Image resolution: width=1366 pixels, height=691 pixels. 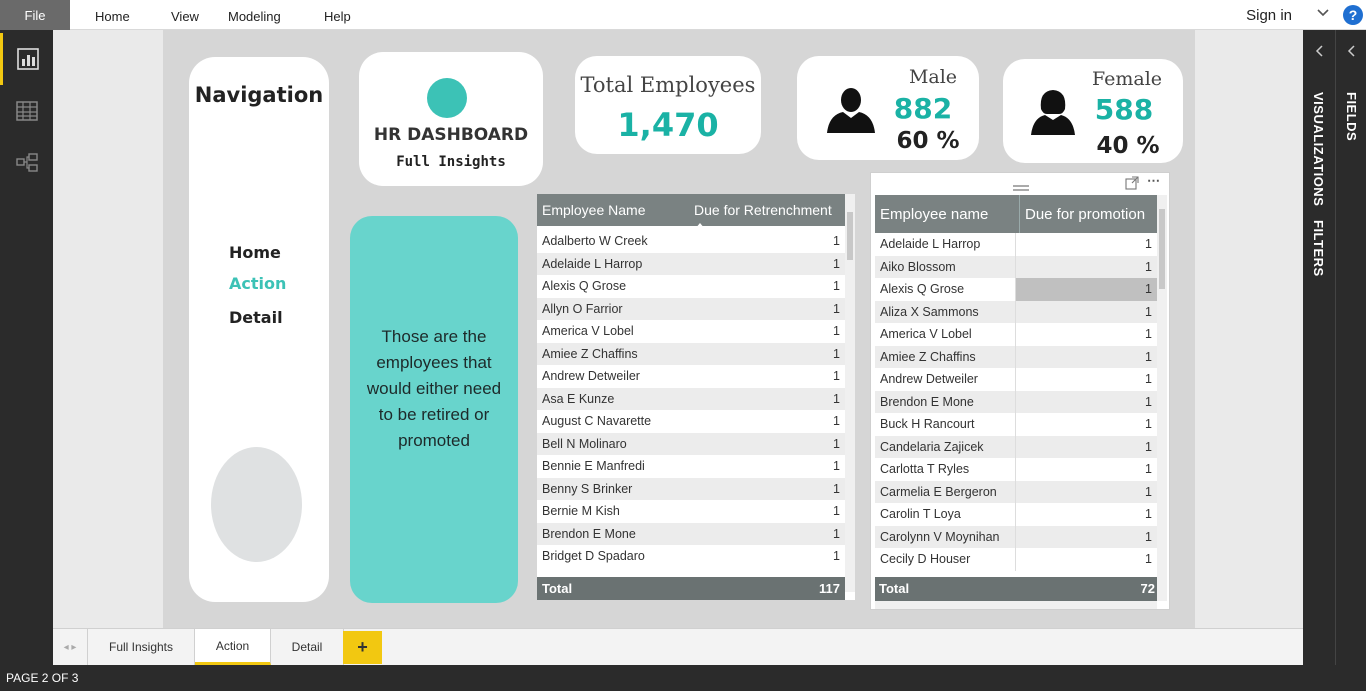 I want to click on table-row: Bennie E Manfredi 1, so click(x=691, y=466).